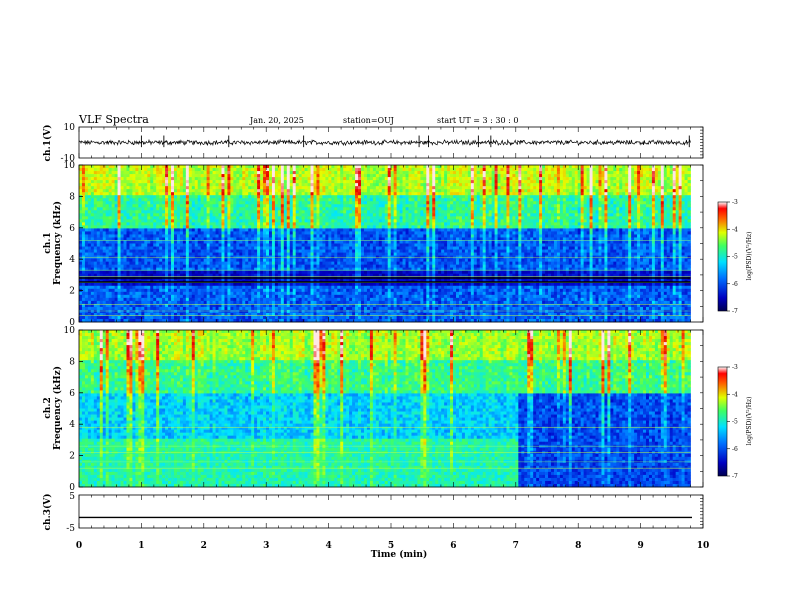  What do you see at coordinates (72, 260) in the screenshot?
I see `spec1-ytick-4: 4` at bounding box center [72, 260].